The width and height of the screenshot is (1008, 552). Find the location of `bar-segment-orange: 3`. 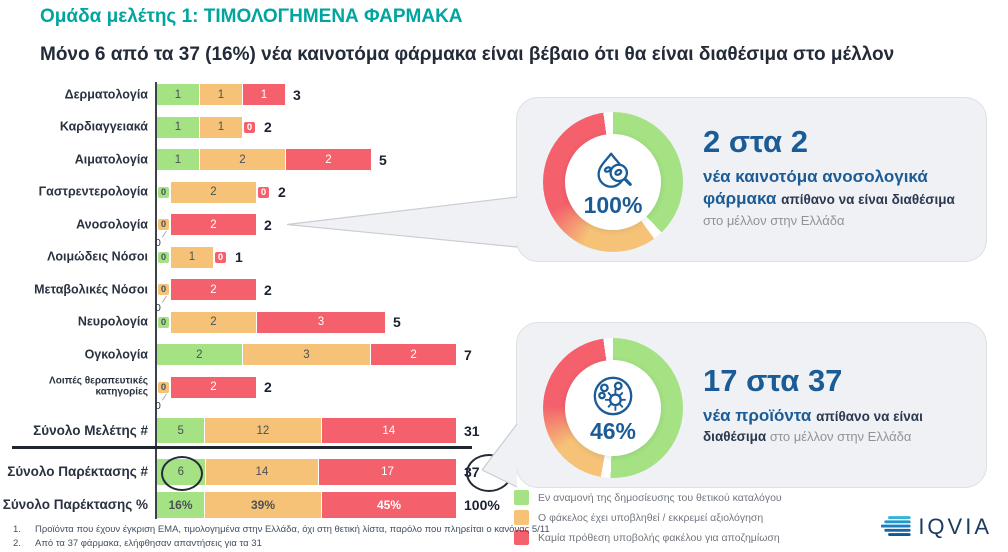

bar-segment-orange: 3 is located at coordinates (306, 354).